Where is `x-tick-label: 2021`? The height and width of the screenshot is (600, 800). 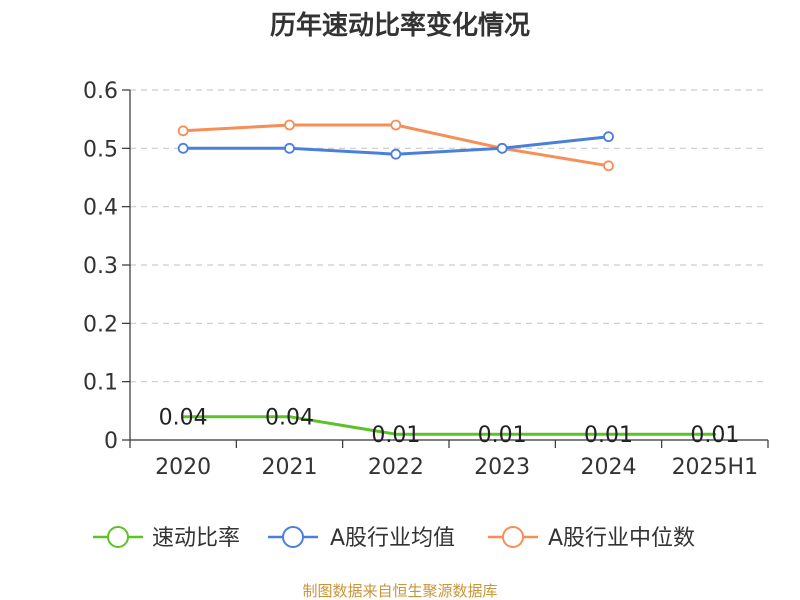 x-tick-label: 2021 is located at coordinates (290, 467).